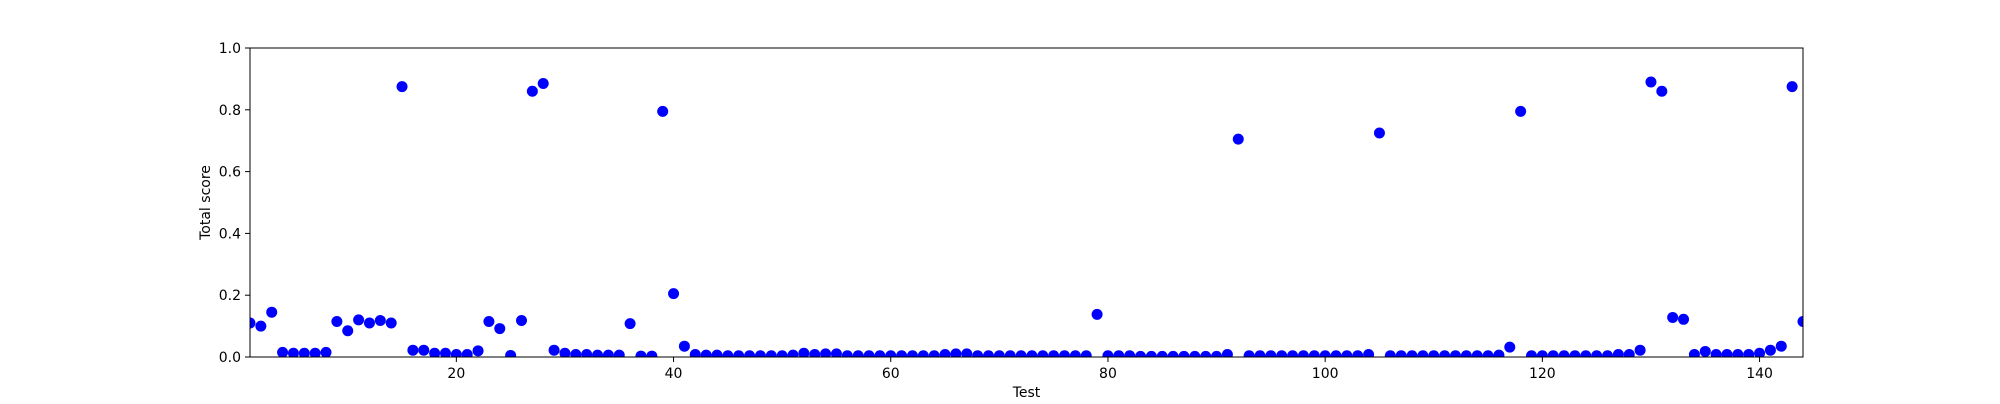 This screenshot has height=404, width=2000. I want to click on y-tick-label: 1.0, so click(230, 49).